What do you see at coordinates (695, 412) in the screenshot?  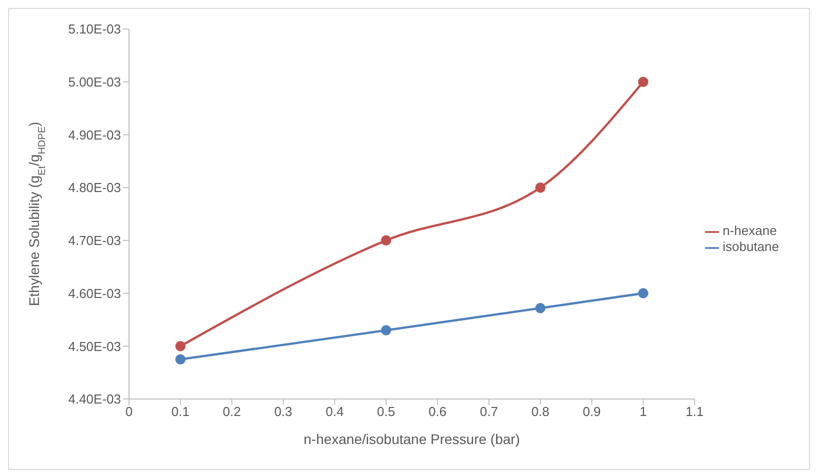 I see `x-tick-label: 1.1` at bounding box center [695, 412].